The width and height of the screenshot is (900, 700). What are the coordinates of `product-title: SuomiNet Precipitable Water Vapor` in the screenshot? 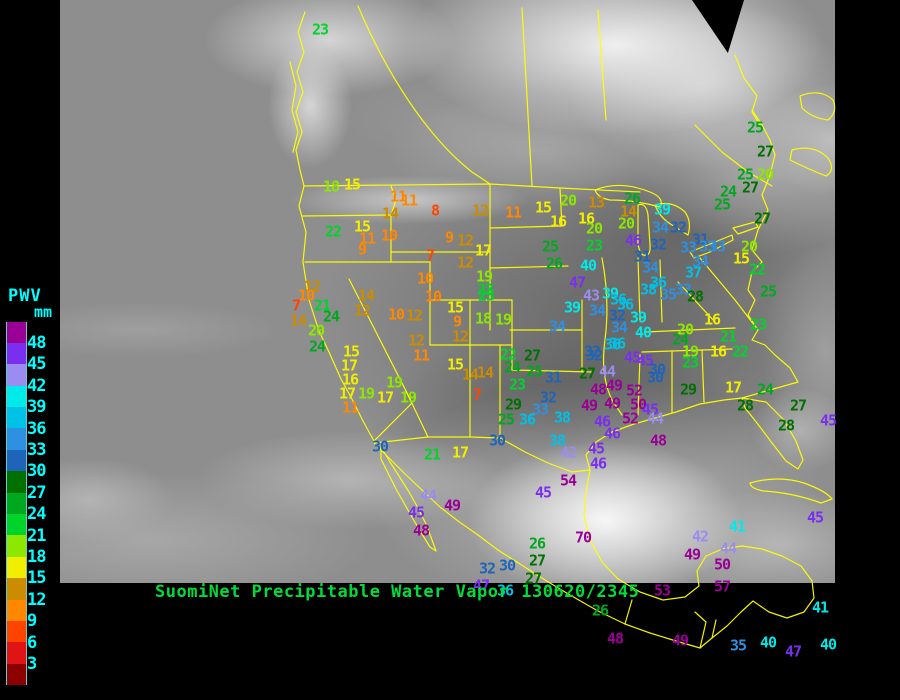 It's located at (332, 592).